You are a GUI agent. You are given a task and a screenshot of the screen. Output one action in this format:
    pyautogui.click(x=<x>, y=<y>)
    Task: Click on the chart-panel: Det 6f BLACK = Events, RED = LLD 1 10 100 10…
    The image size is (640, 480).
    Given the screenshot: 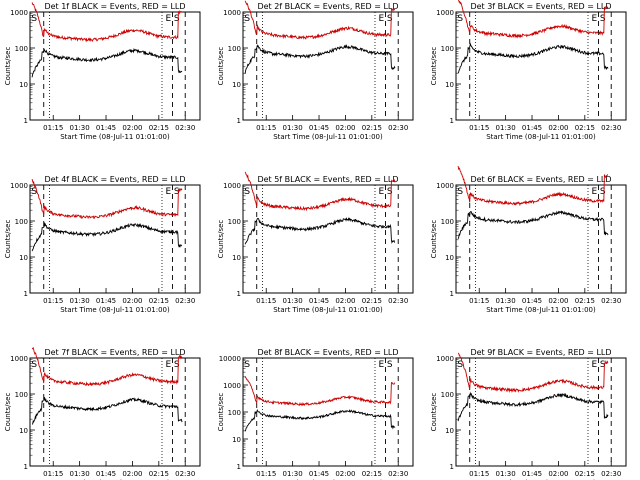 What is the action you would take?
    pyautogui.click(x=528, y=239)
    